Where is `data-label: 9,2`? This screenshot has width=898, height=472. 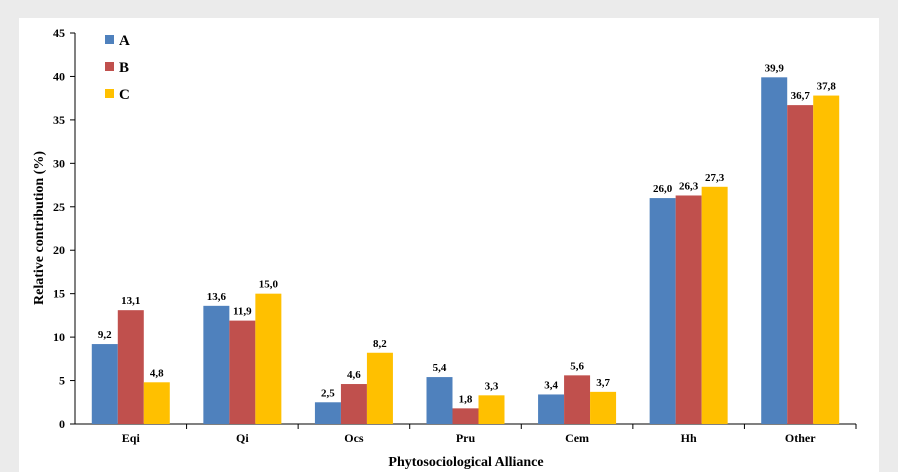
data-label: 9,2 is located at coordinates (105, 335).